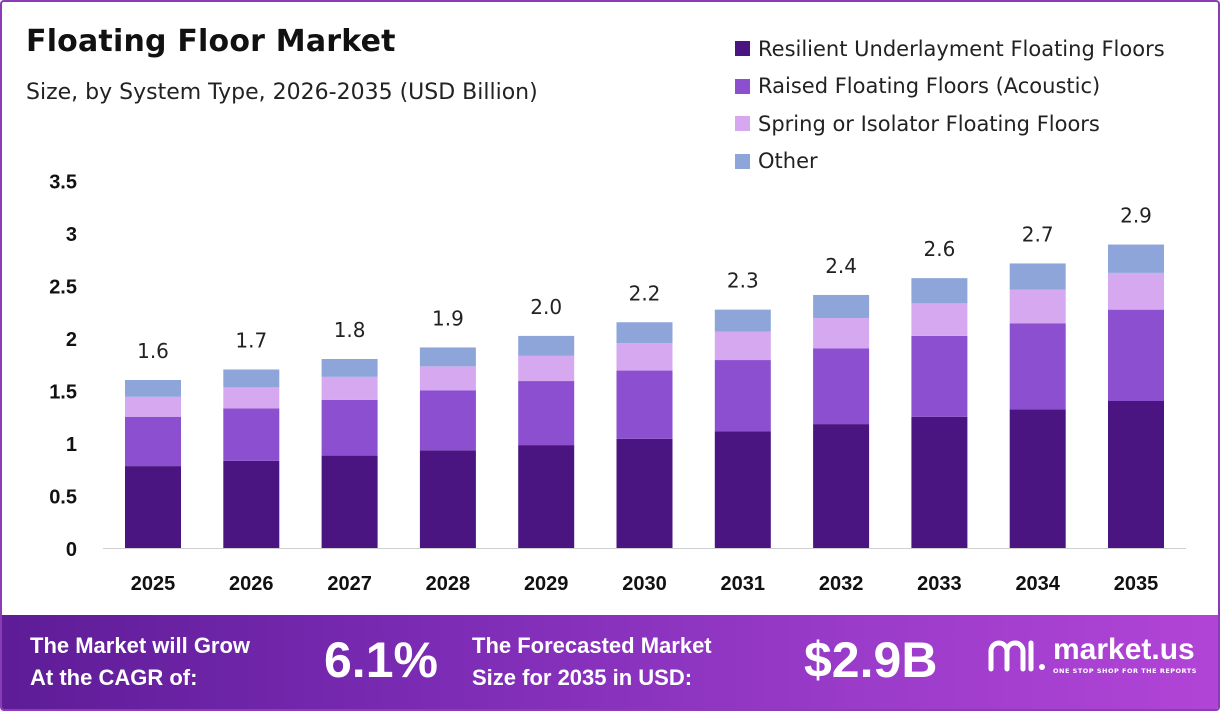  Describe the element at coordinates (1136, 584) in the screenshot. I see `x-tick-label: 2035` at that location.